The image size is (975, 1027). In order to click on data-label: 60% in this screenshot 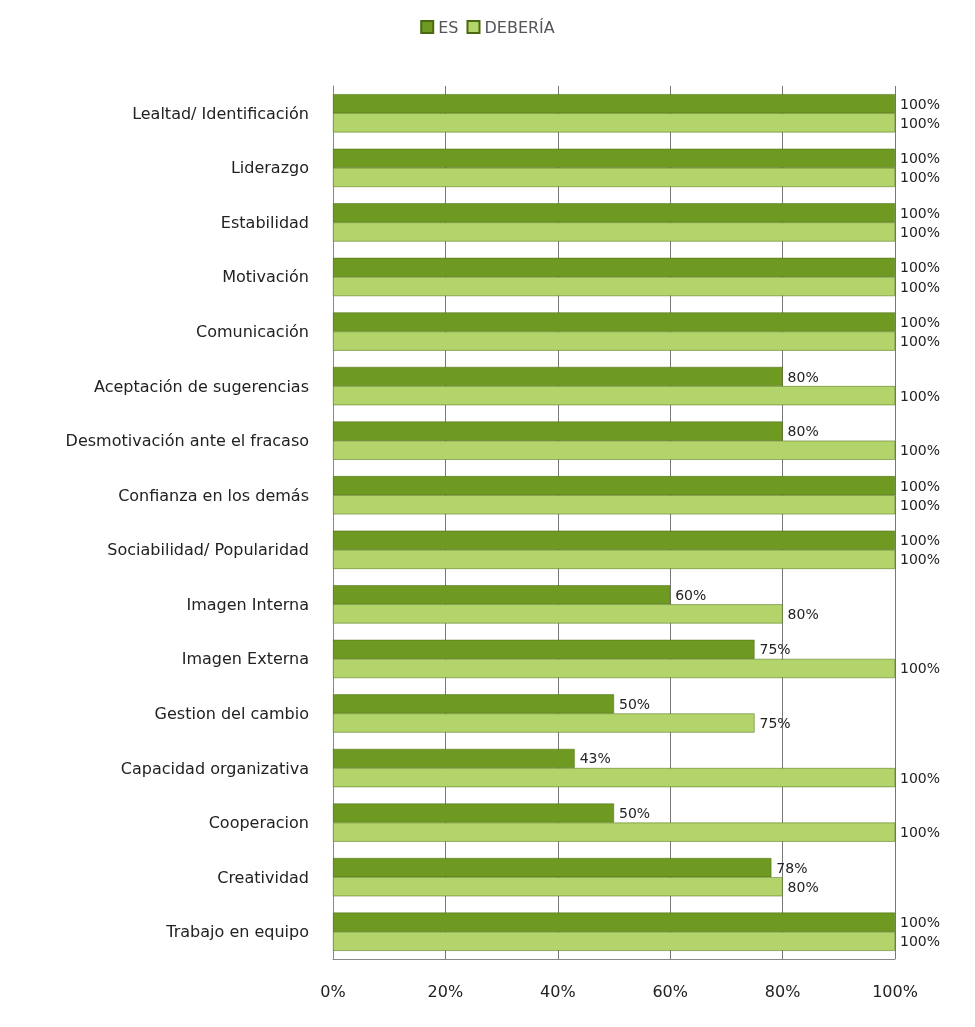, I will do `click(691, 594)`.